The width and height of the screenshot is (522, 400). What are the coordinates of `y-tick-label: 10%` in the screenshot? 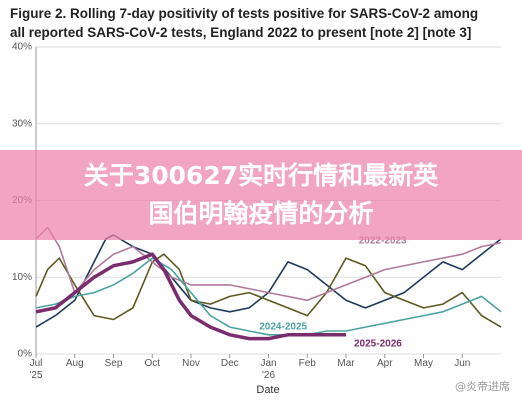 It's located at (22, 277).